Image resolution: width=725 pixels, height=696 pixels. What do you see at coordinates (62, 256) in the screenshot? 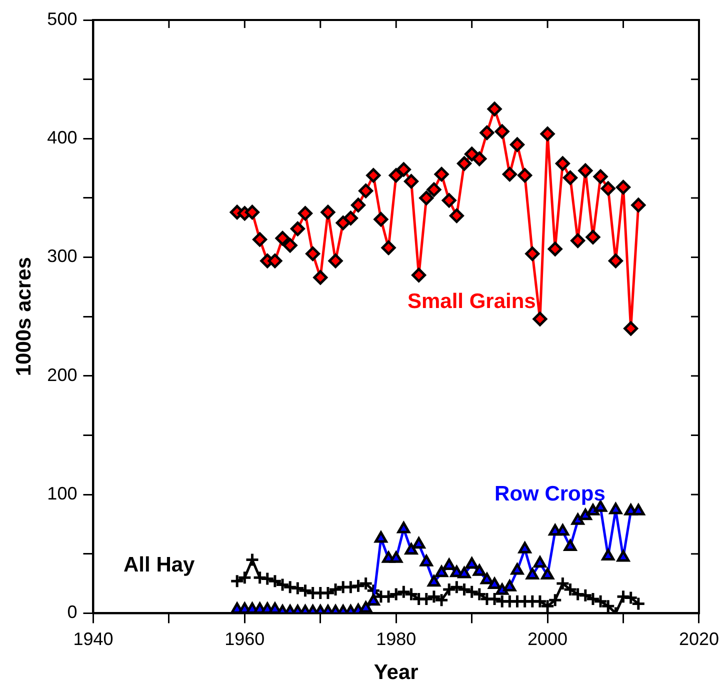
I see `y-tick-label: 300` at bounding box center [62, 256].